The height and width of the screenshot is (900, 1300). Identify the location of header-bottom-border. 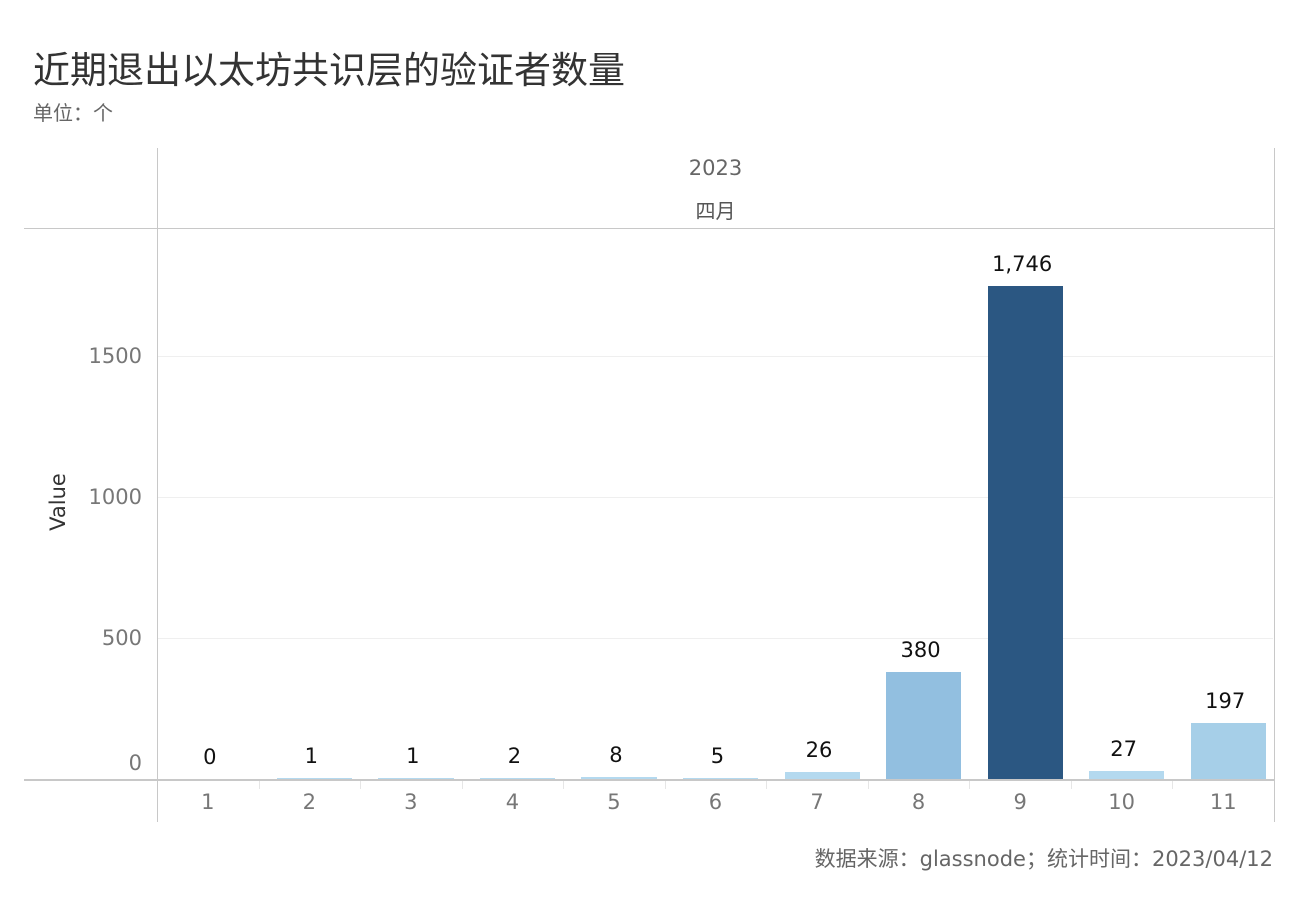
(649, 228).